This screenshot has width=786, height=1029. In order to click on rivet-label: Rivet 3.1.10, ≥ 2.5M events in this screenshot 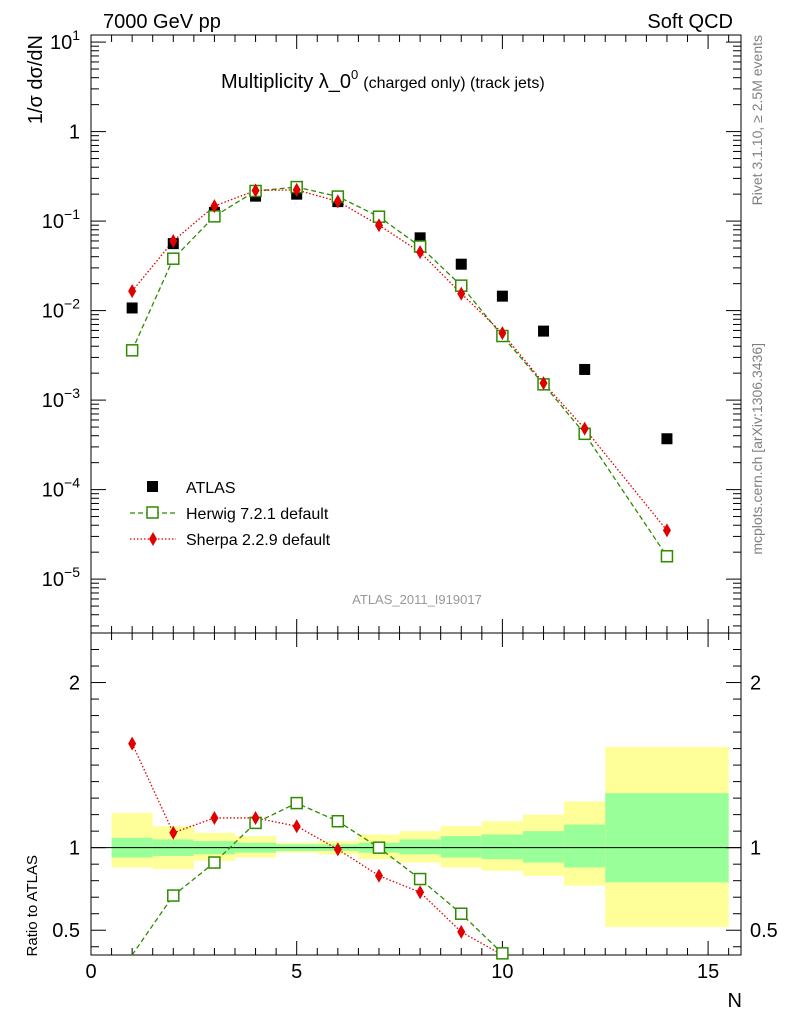, I will do `click(757, 120)`.